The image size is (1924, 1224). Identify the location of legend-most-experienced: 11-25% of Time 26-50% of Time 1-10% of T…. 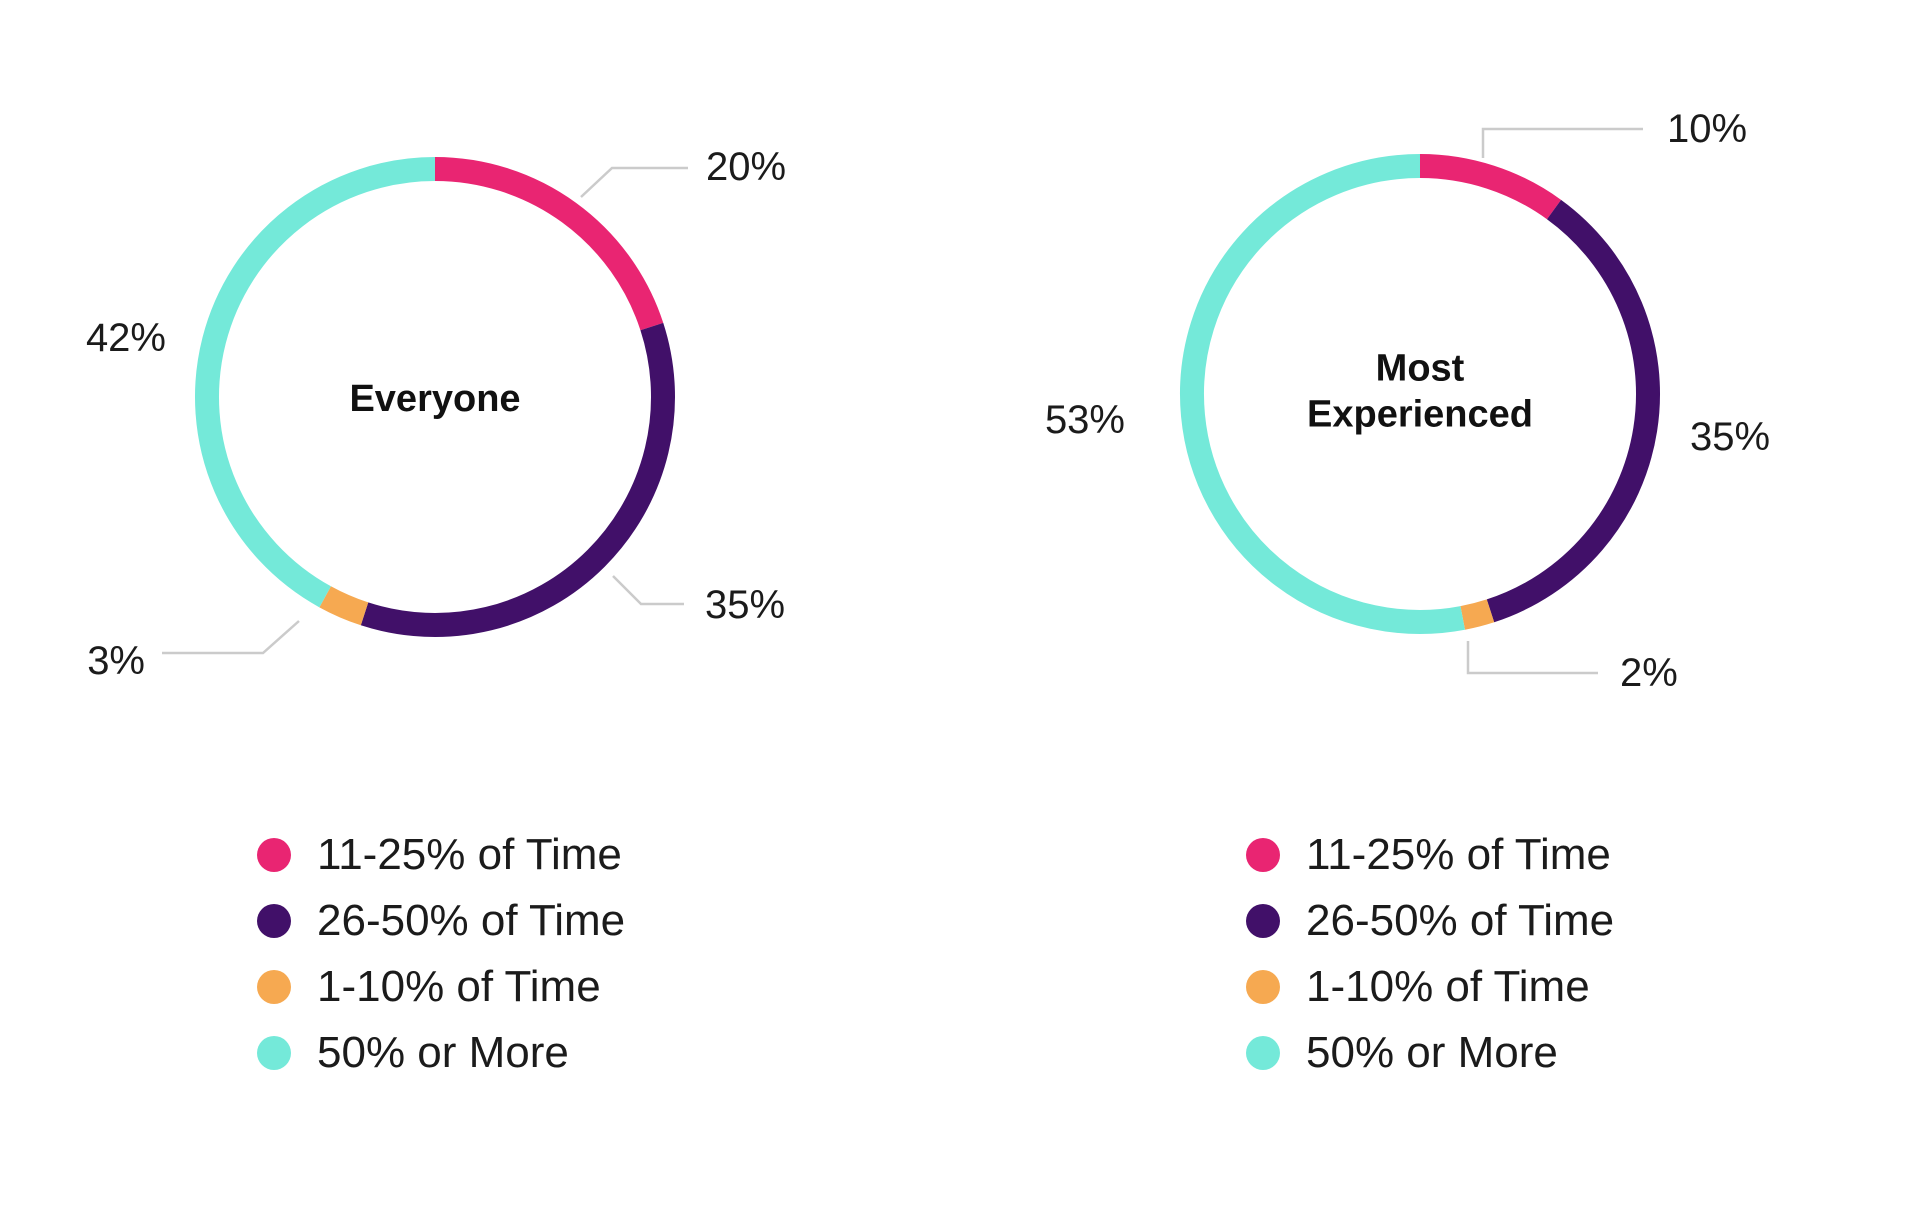
(1430, 954).